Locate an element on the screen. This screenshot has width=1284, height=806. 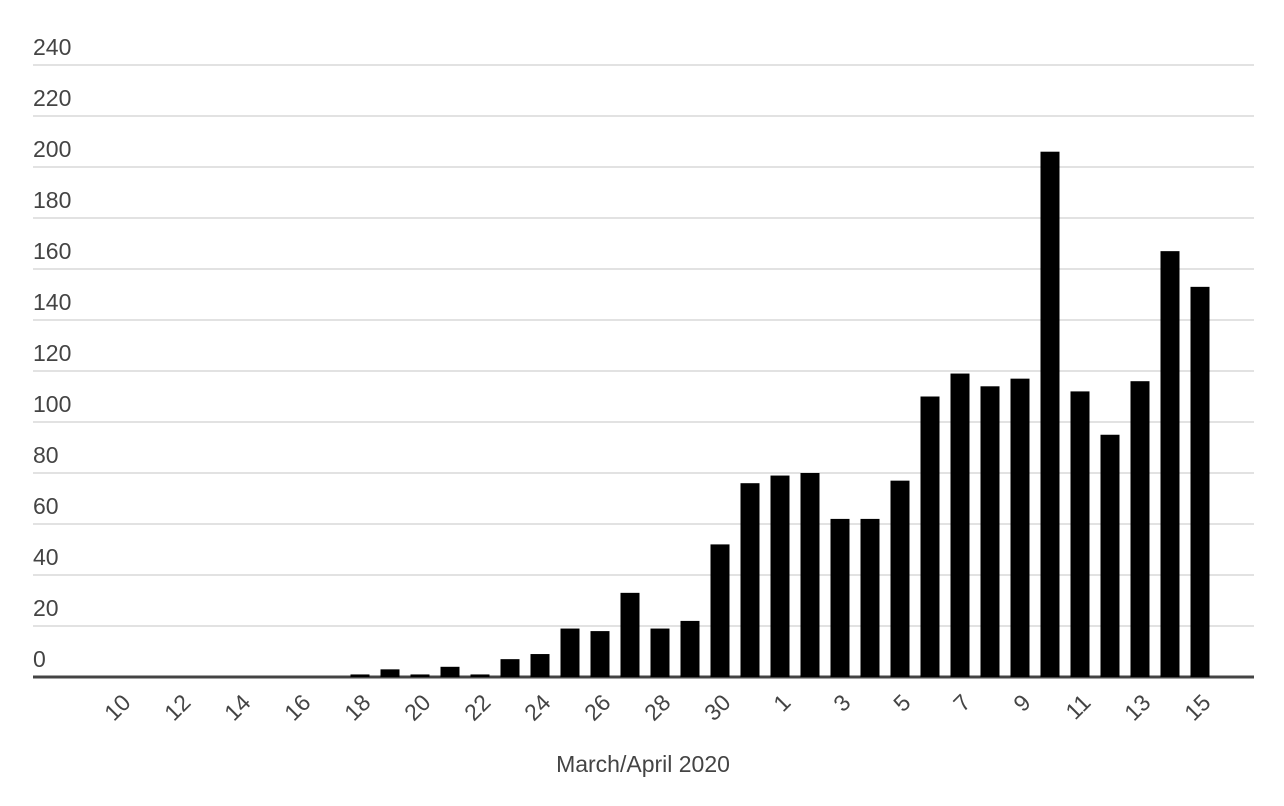
x-tick-label: 14 is located at coordinates (237, 707).